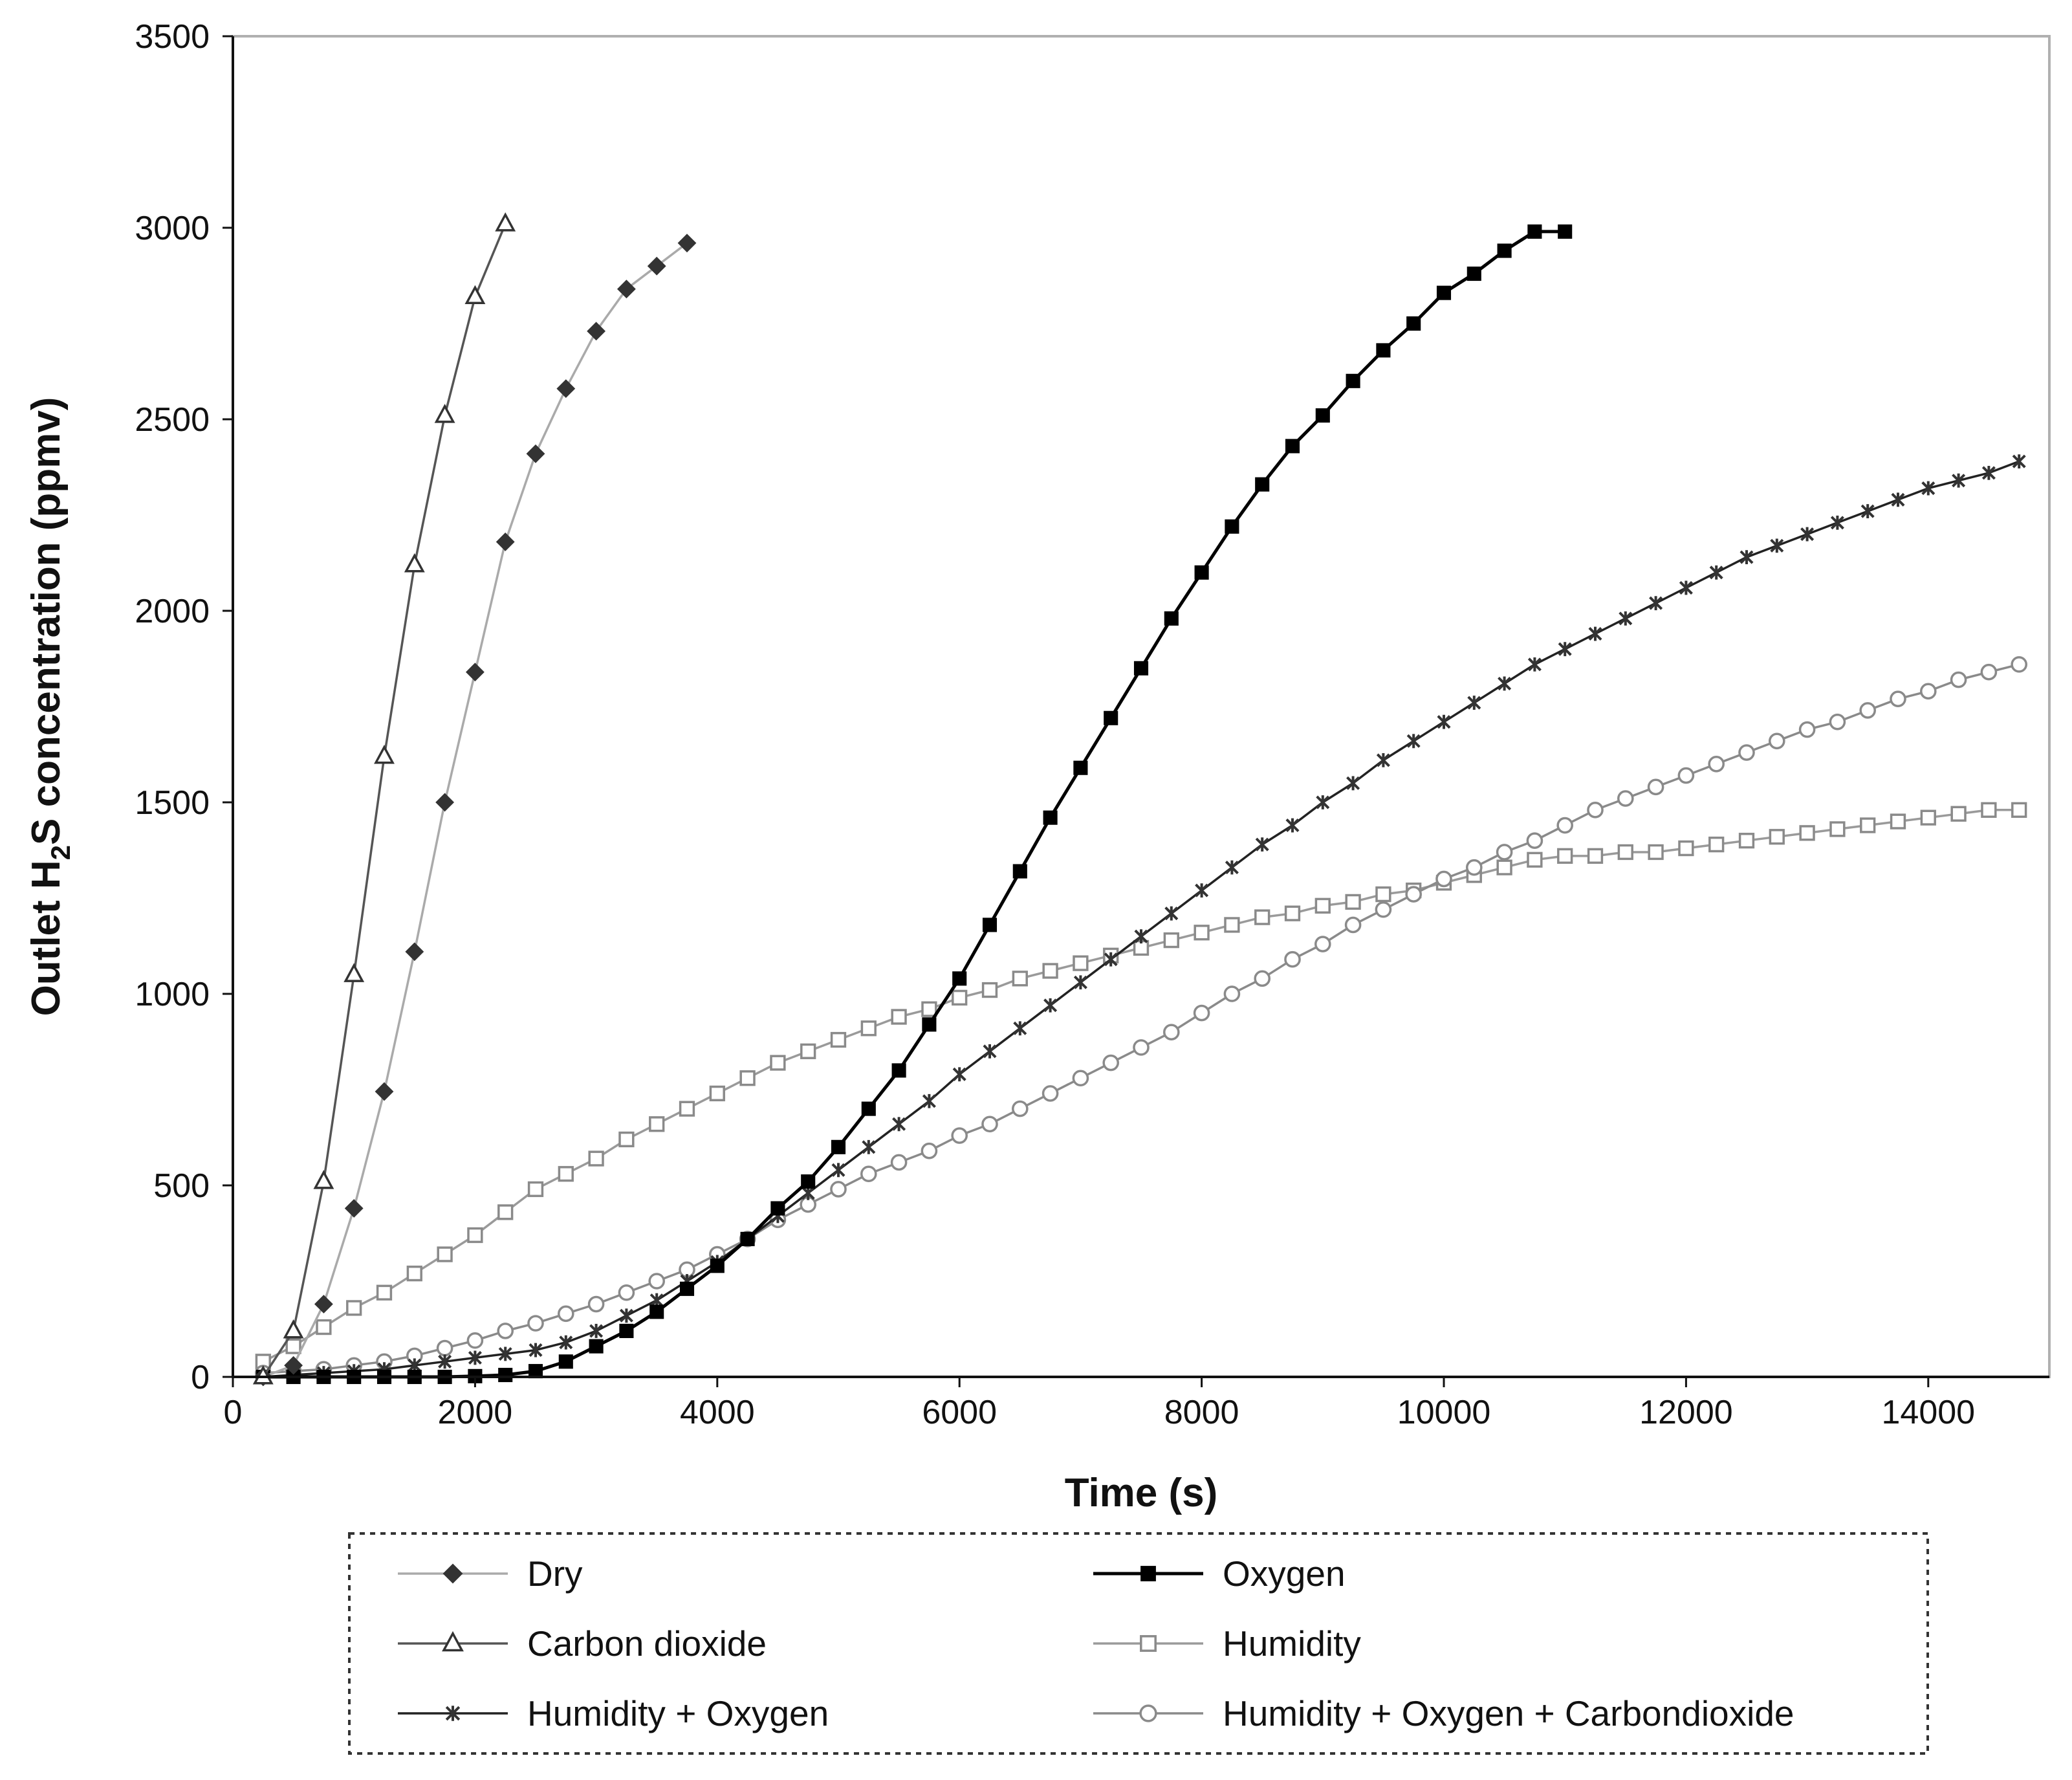  What do you see at coordinates (582, 1643) in the screenshot?
I see `legend-item-carbon-dioxide: Carbon dioxide` at bounding box center [582, 1643].